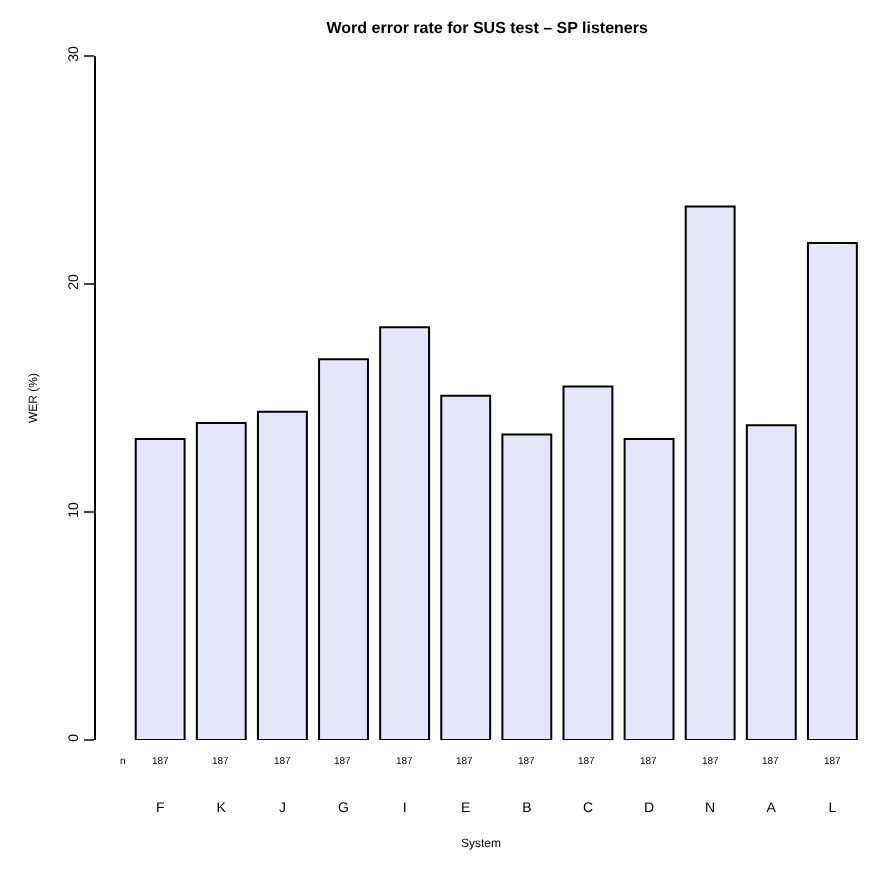 The height and width of the screenshot is (878, 870). What do you see at coordinates (487, 28) in the screenshot?
I see `chart-title: Word error rate for SUS test – SP listeners` at bounding box center [487, 28].